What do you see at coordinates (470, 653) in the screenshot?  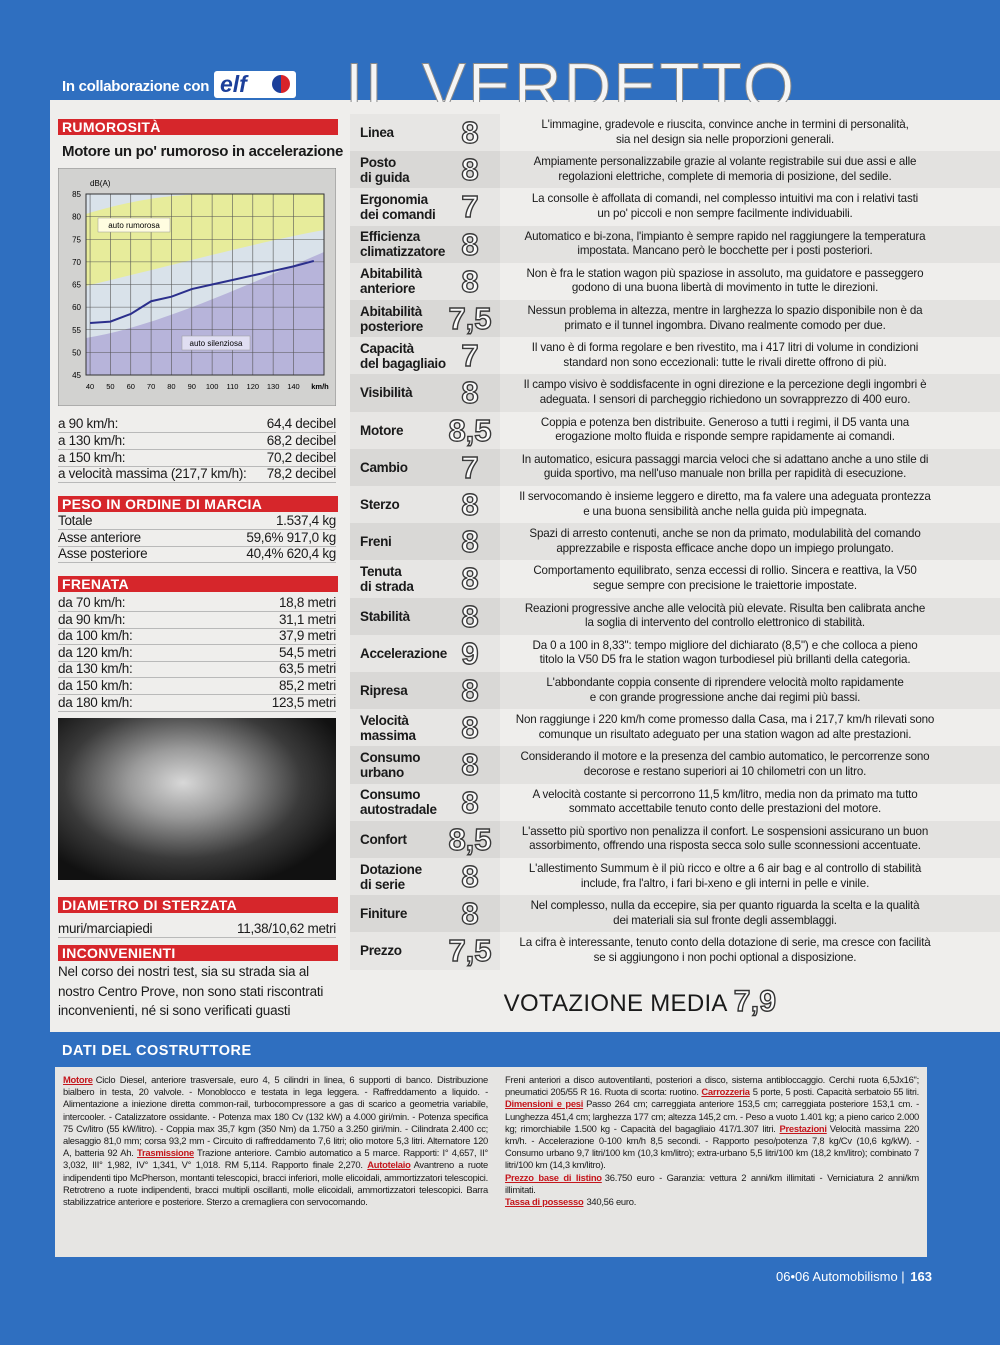 I see `verdict-score: 9` at bounding box center [470, 653].